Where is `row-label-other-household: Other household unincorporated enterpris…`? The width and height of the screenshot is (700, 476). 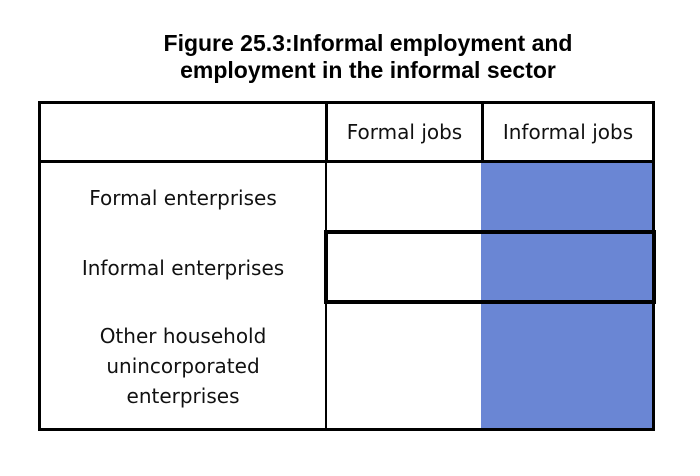
row-label-other-household: Other household unincorporated enterpris… is located at coordinates (183, 365).